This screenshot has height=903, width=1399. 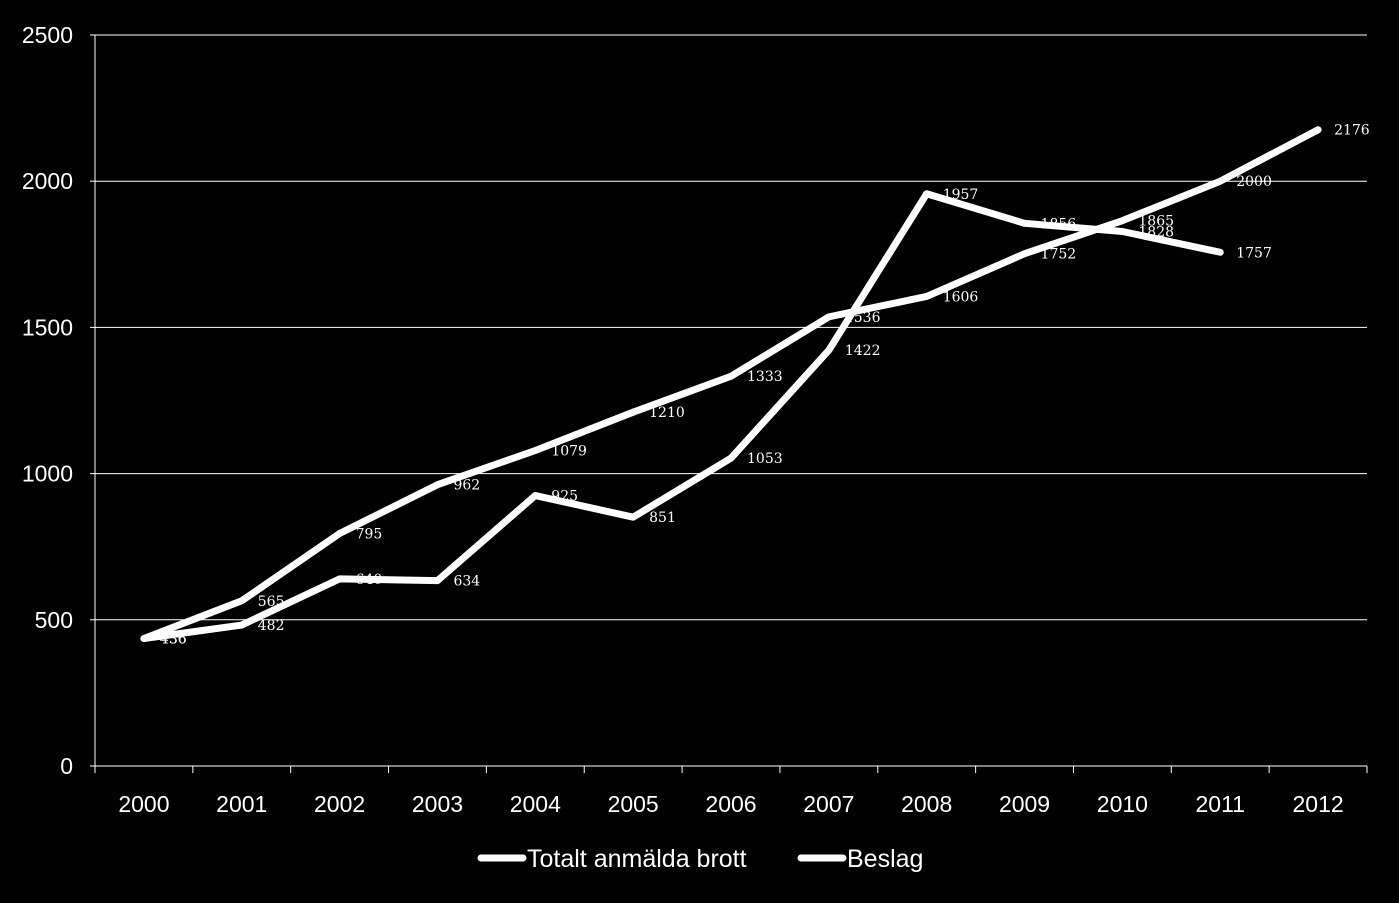 I want to click on data-label: 1536, so click(x=863, y=318).